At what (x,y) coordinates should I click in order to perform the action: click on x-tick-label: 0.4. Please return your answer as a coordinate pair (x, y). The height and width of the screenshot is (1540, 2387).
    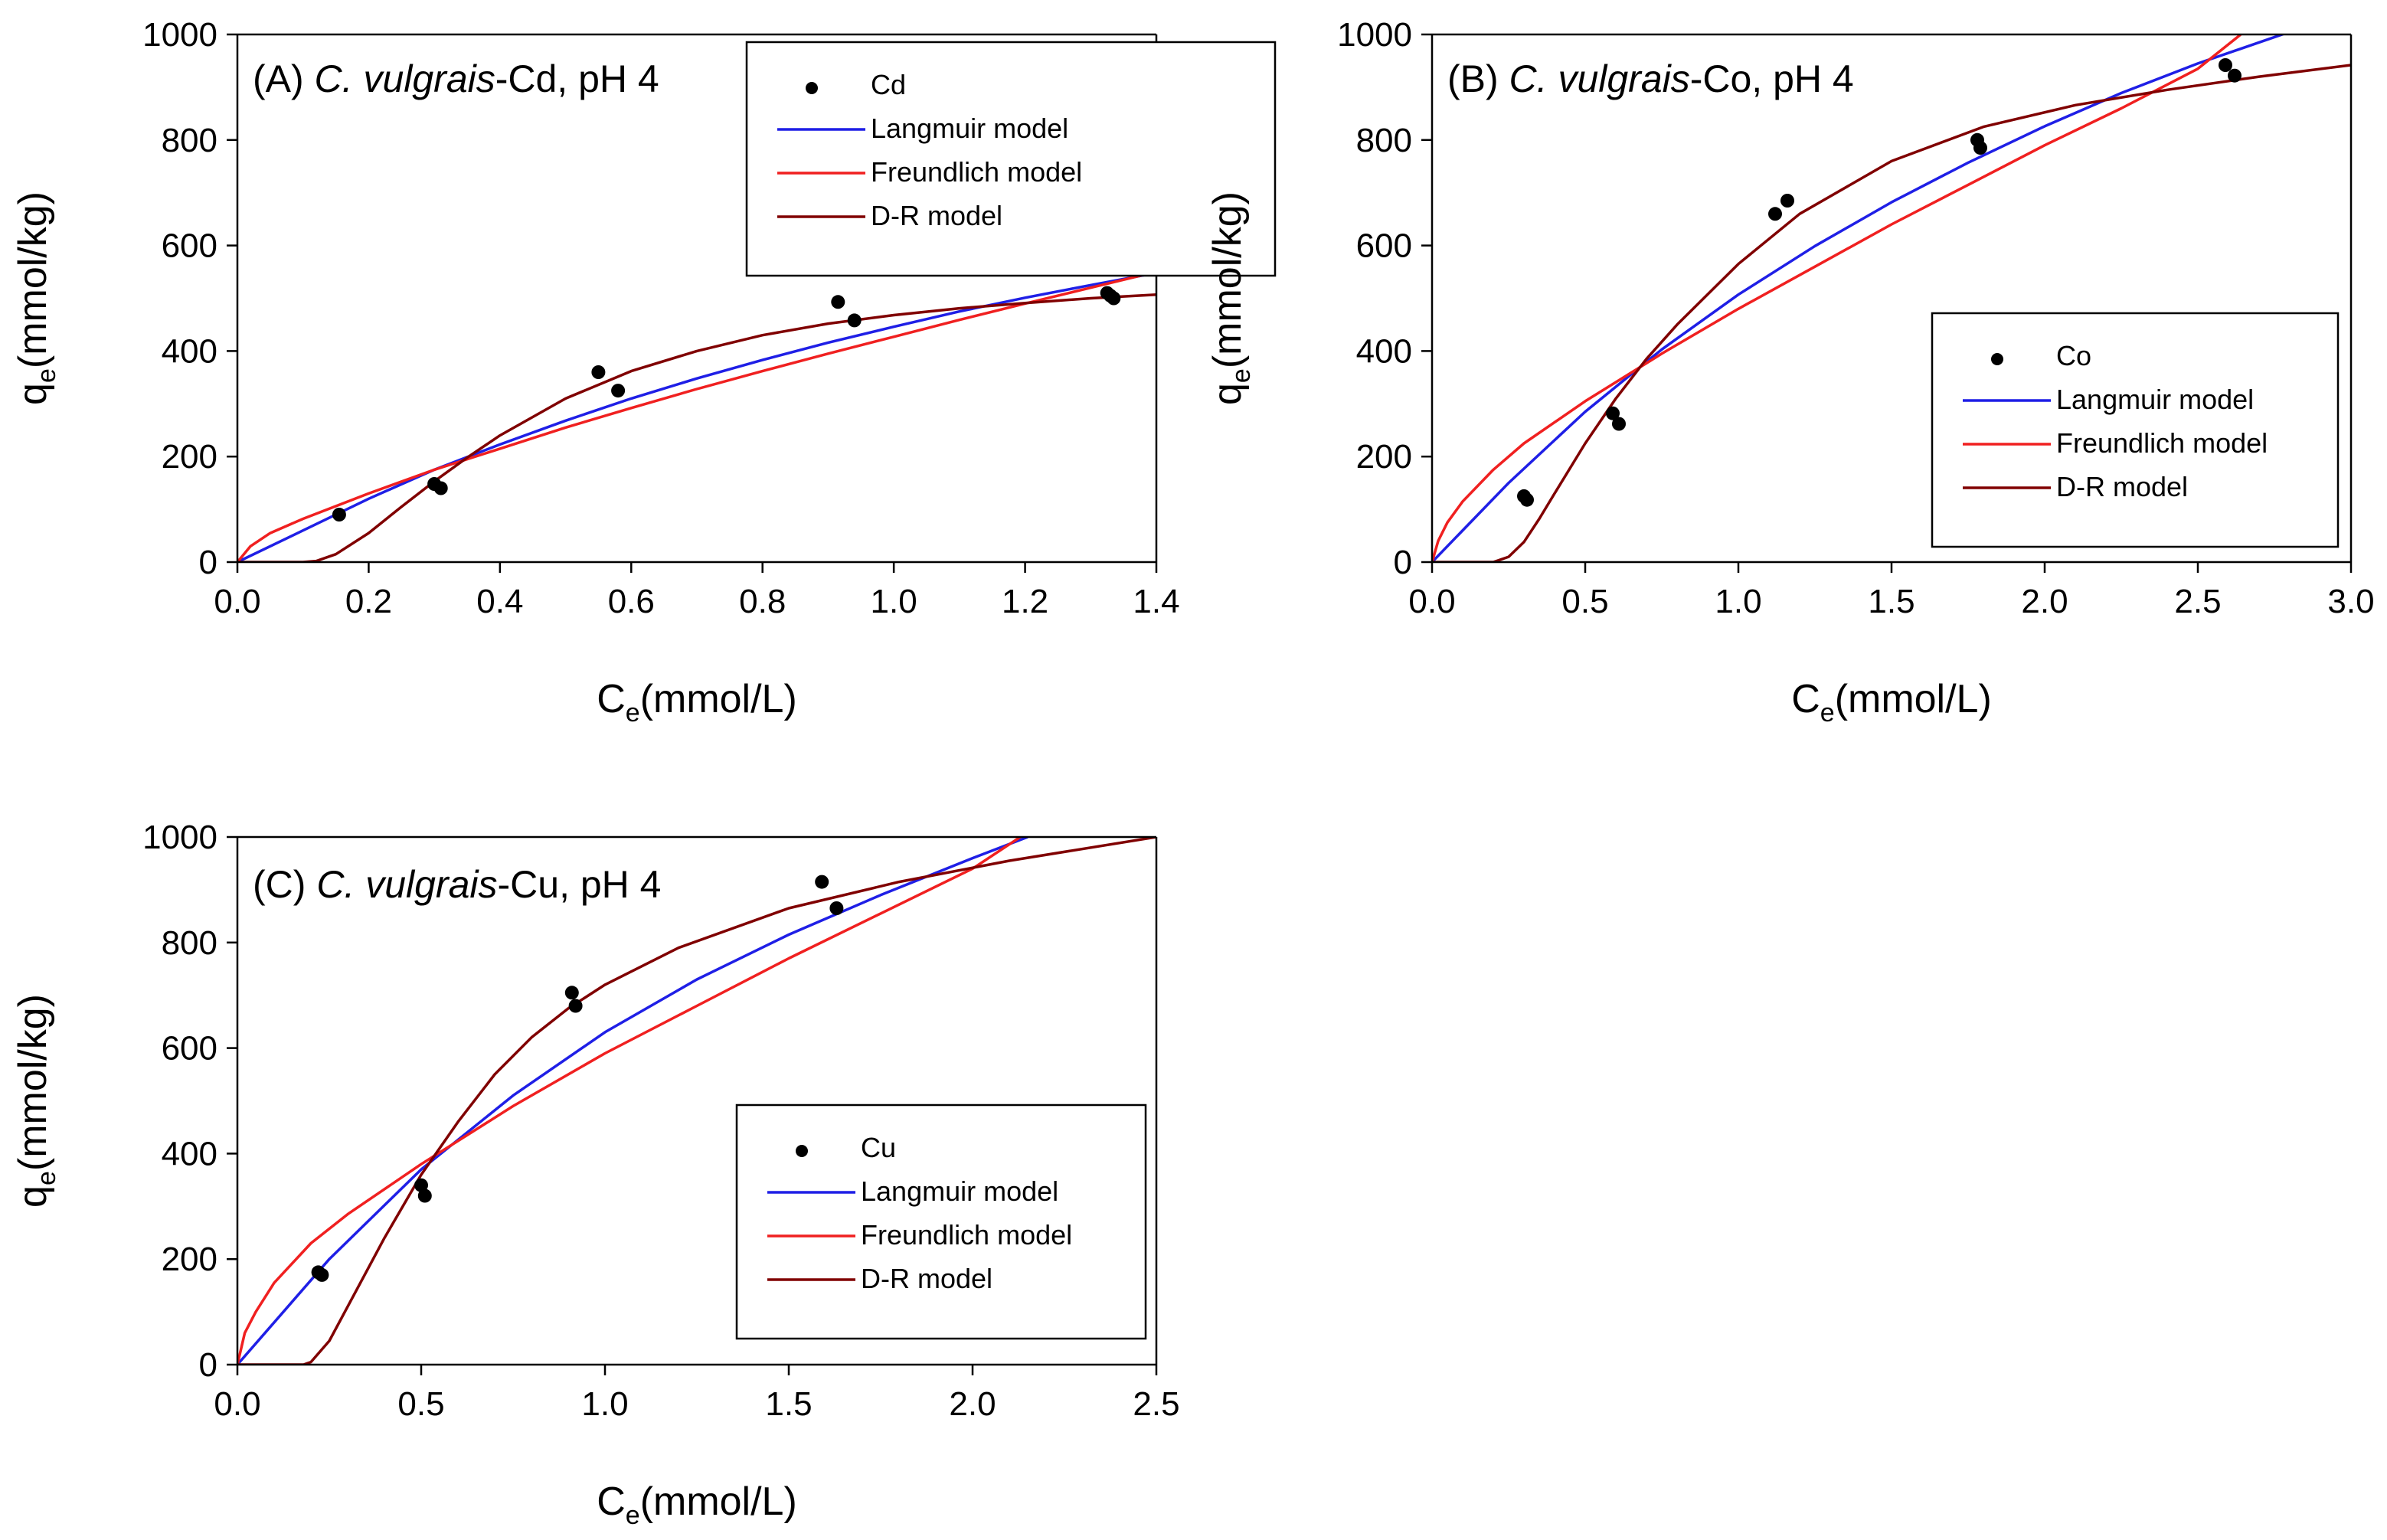
    Looking at the image, I should click on (500, 601).